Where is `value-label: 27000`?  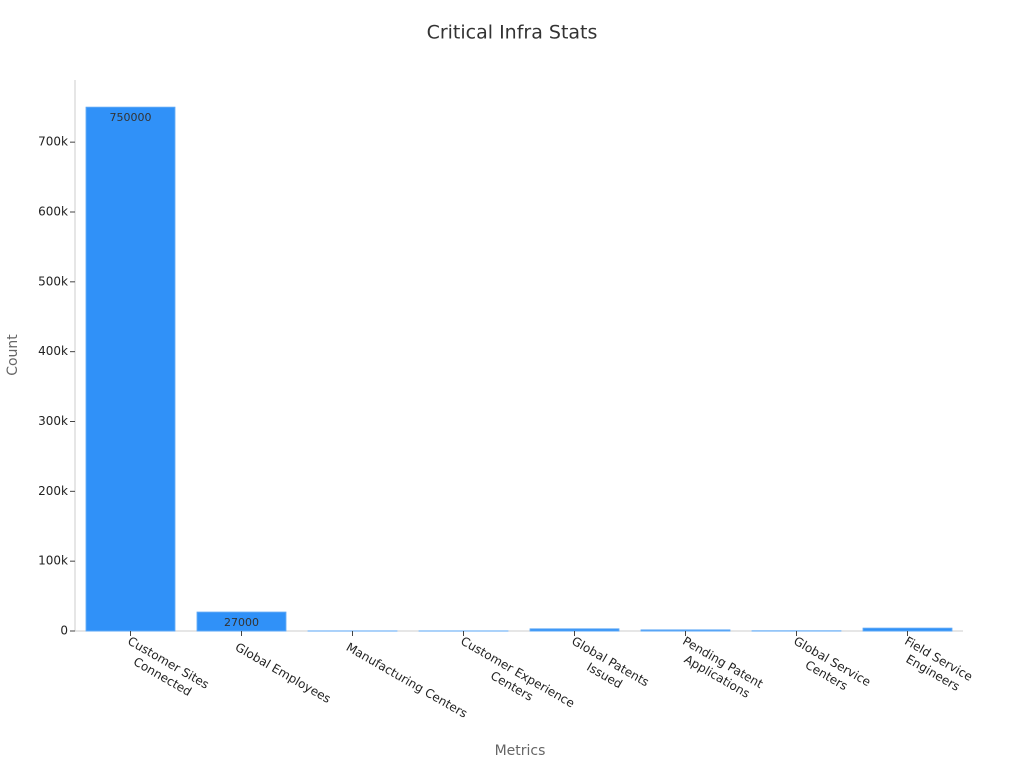 value-label: 27000 is located at coordinates (241, 622).